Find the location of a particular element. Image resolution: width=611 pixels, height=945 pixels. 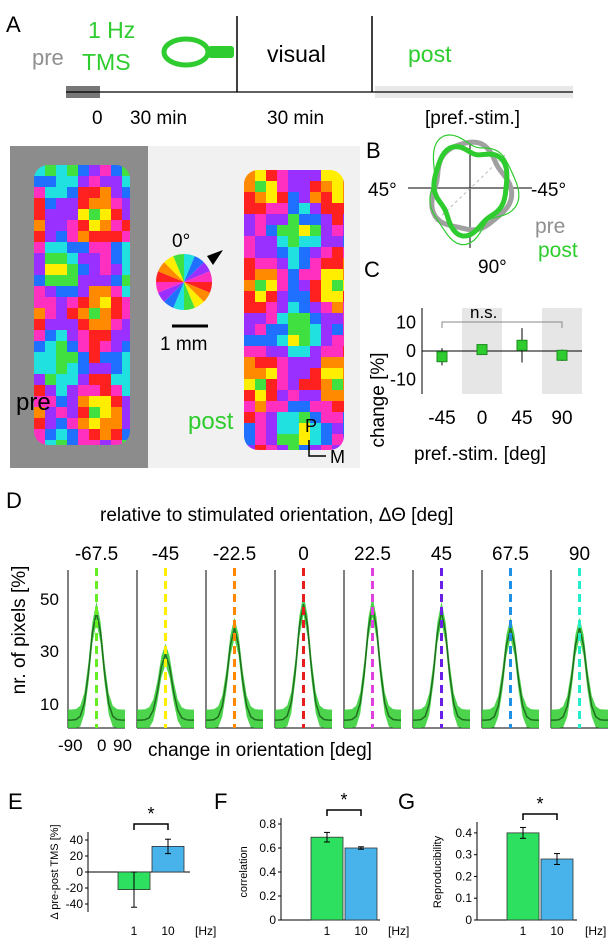

chart-f-ytick: 0 is located at coordinates (272, 920).